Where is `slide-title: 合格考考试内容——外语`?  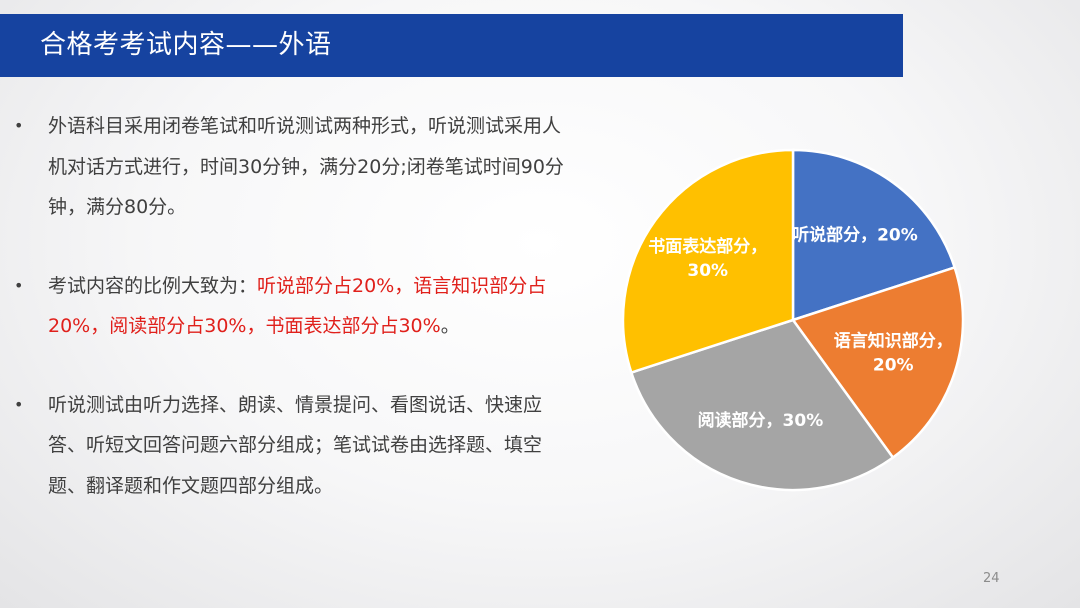 slide-title: 合格考考试内容——外语 is located at coordinates (186, 45).